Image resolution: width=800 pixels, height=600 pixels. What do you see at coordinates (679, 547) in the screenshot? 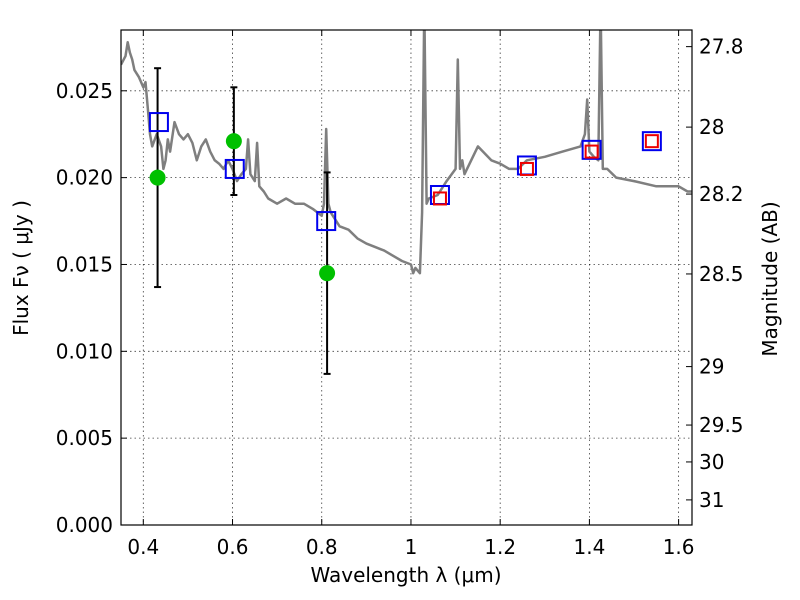
I see `x-tick-label: 1.6` at bounding box center [679, 547].